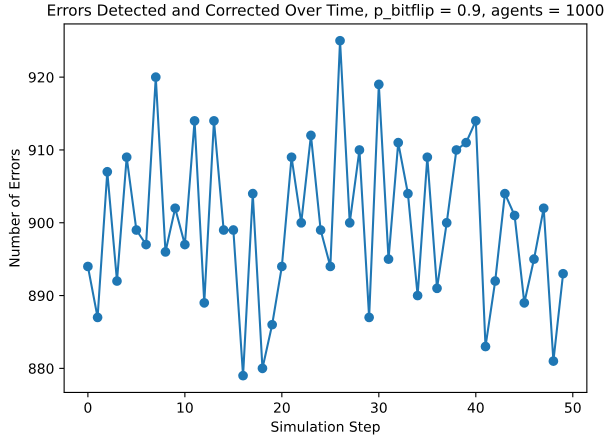 The height and width of the screenshot is (436, 605). What do you see at coordinates (185, 407) in the screenshot?
I see `x-tick-label: 10` at bounding box center [185, 407].